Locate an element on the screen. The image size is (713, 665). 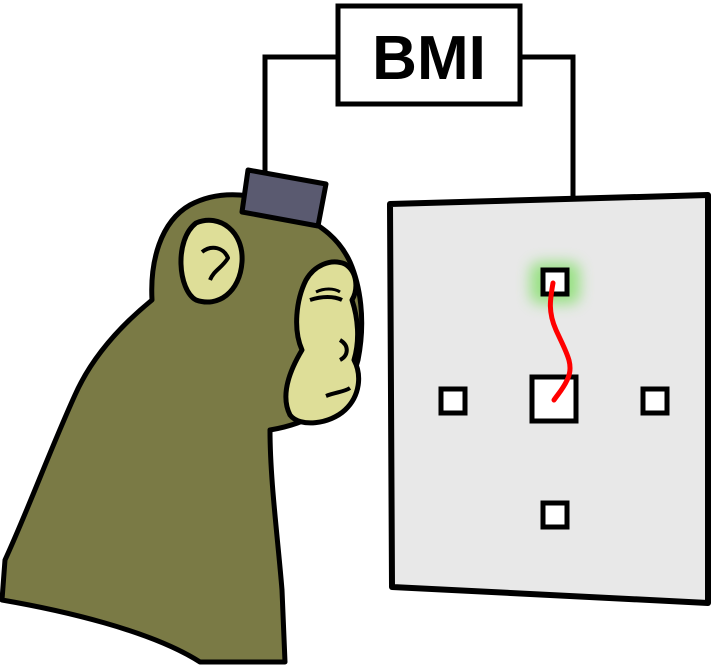
electrode-implant is located at coordinates (284, 198).